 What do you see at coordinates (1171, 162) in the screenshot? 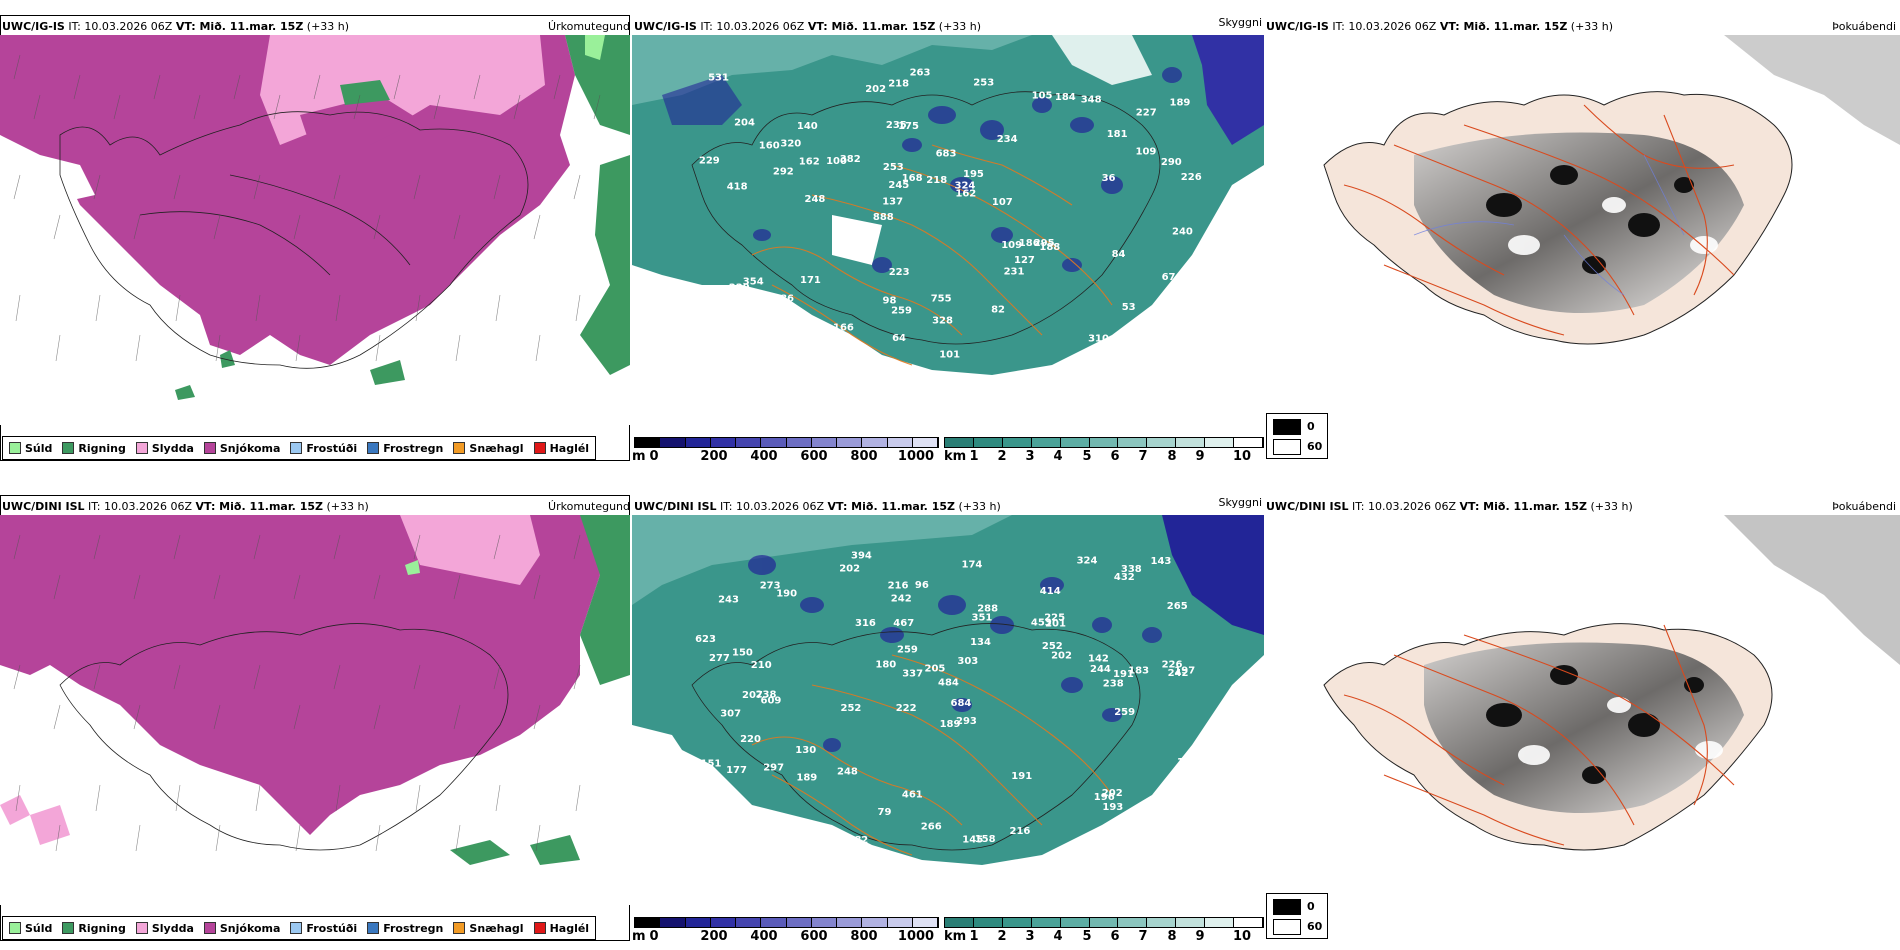
I see `cloud-base-value: 290` at bounding box center [1171, 162].